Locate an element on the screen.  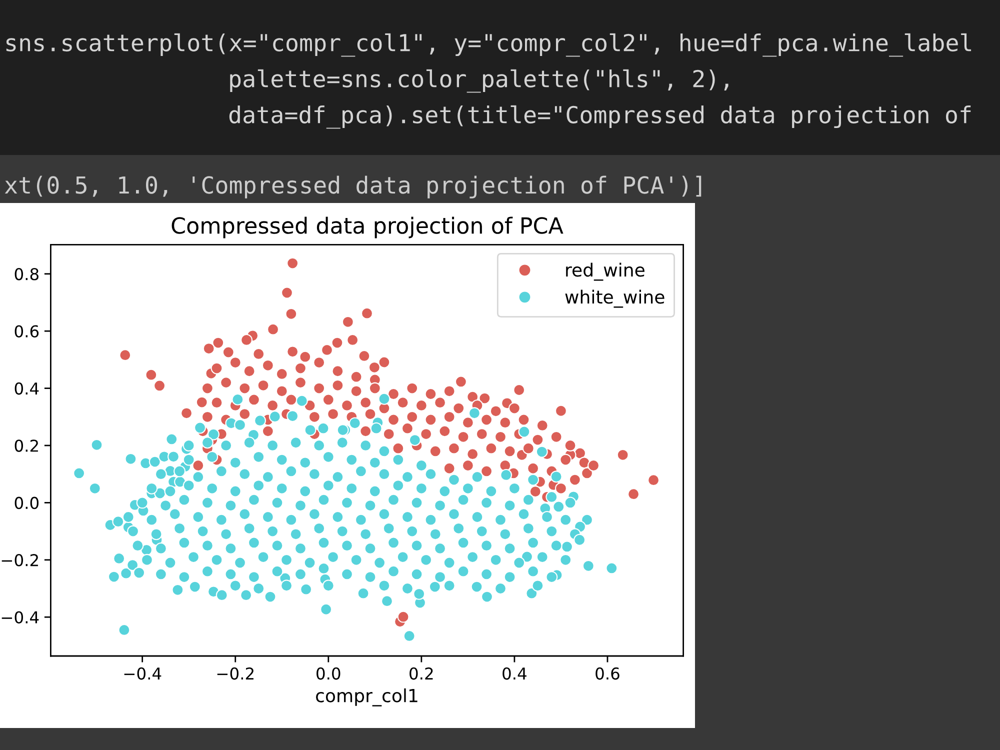
x-tick-label: −0.2 is located at coordinates (235, 673).